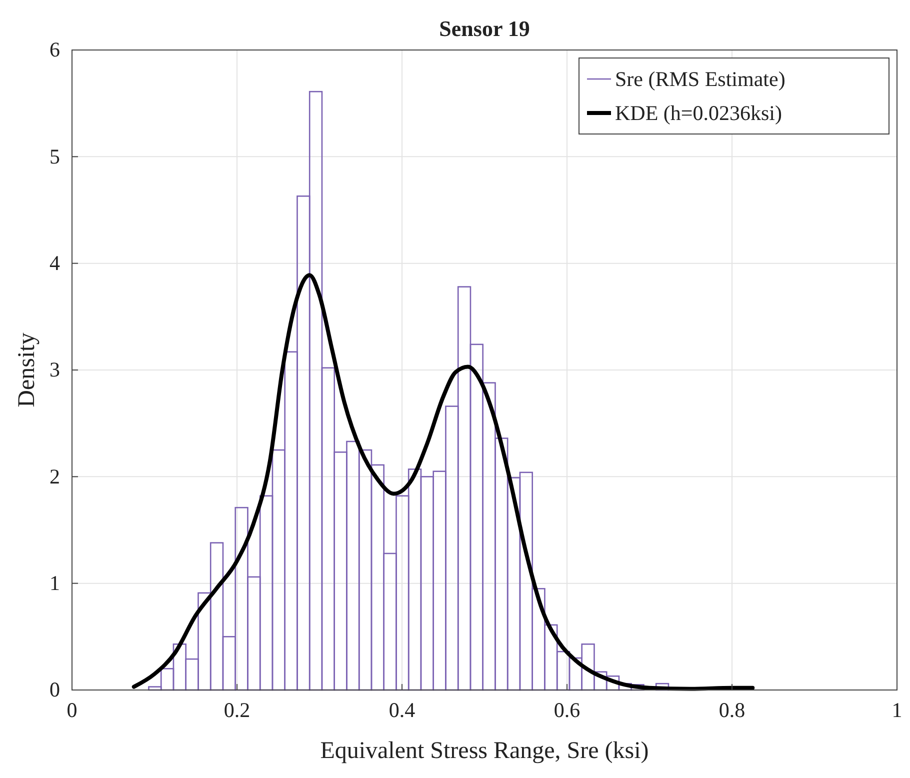 Image resolution: width=910 pixels, height=778 pixels. I want to click on x-tick-label: 0.4, so click(402, 710).